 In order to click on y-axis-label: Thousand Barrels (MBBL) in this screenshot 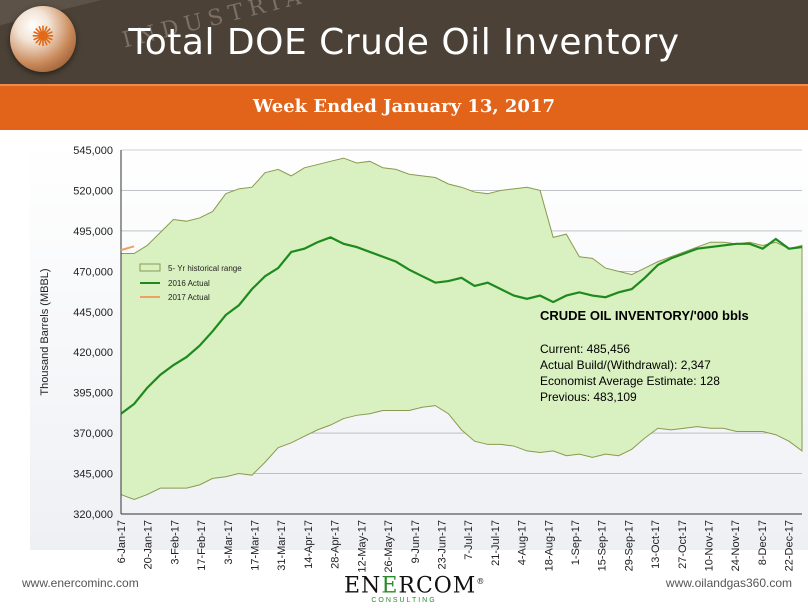, I will do `click(45, 331)`.